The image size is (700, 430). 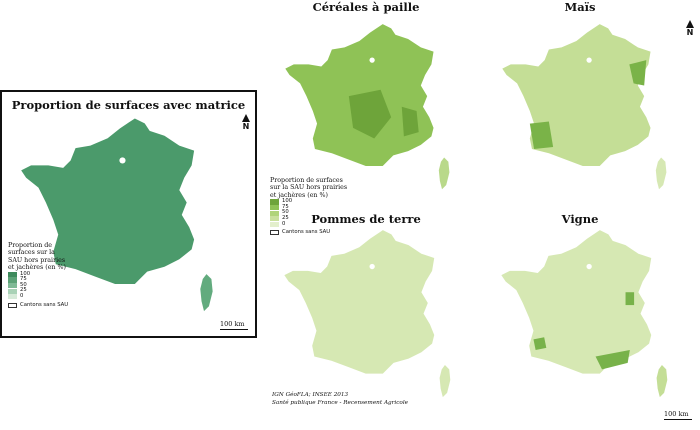 I want to click on map-title-cereales: Céréales à paille, so click(x=366, y=7).